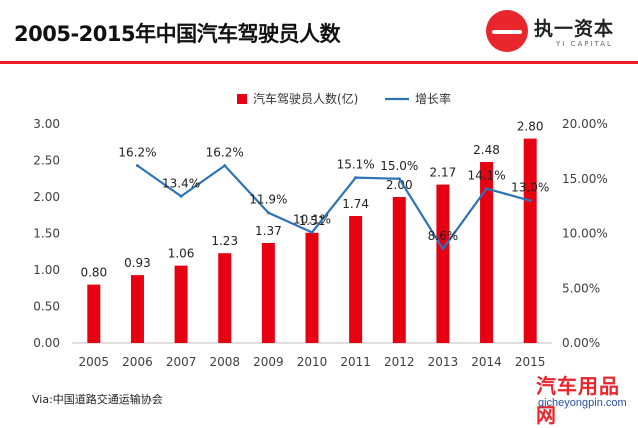  Describe the element at coordinates (584, 44) in the screenshot. I see `logo-subtitle: YI CAPITAL` at that location.